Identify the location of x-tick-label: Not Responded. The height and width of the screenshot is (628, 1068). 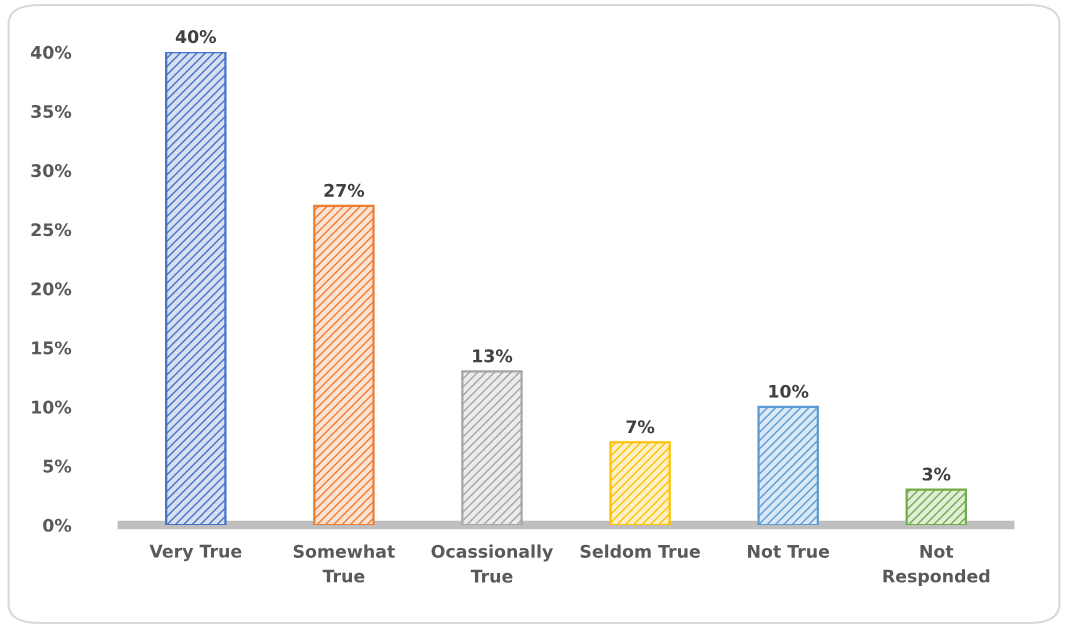
(936, 565).